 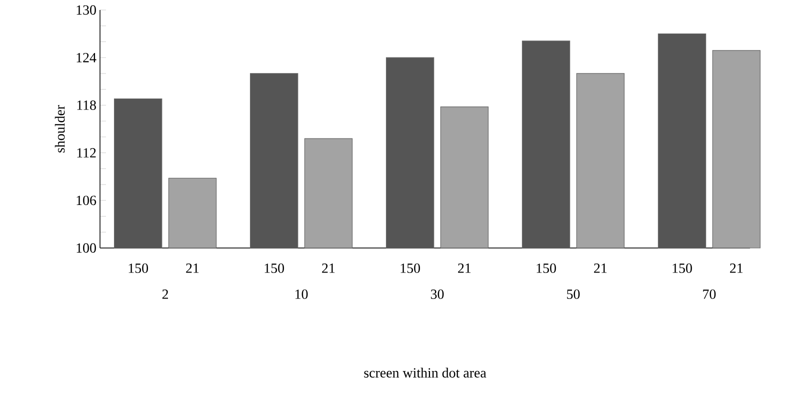 I want to click on series-label: 21, so click(x=192, y=268).